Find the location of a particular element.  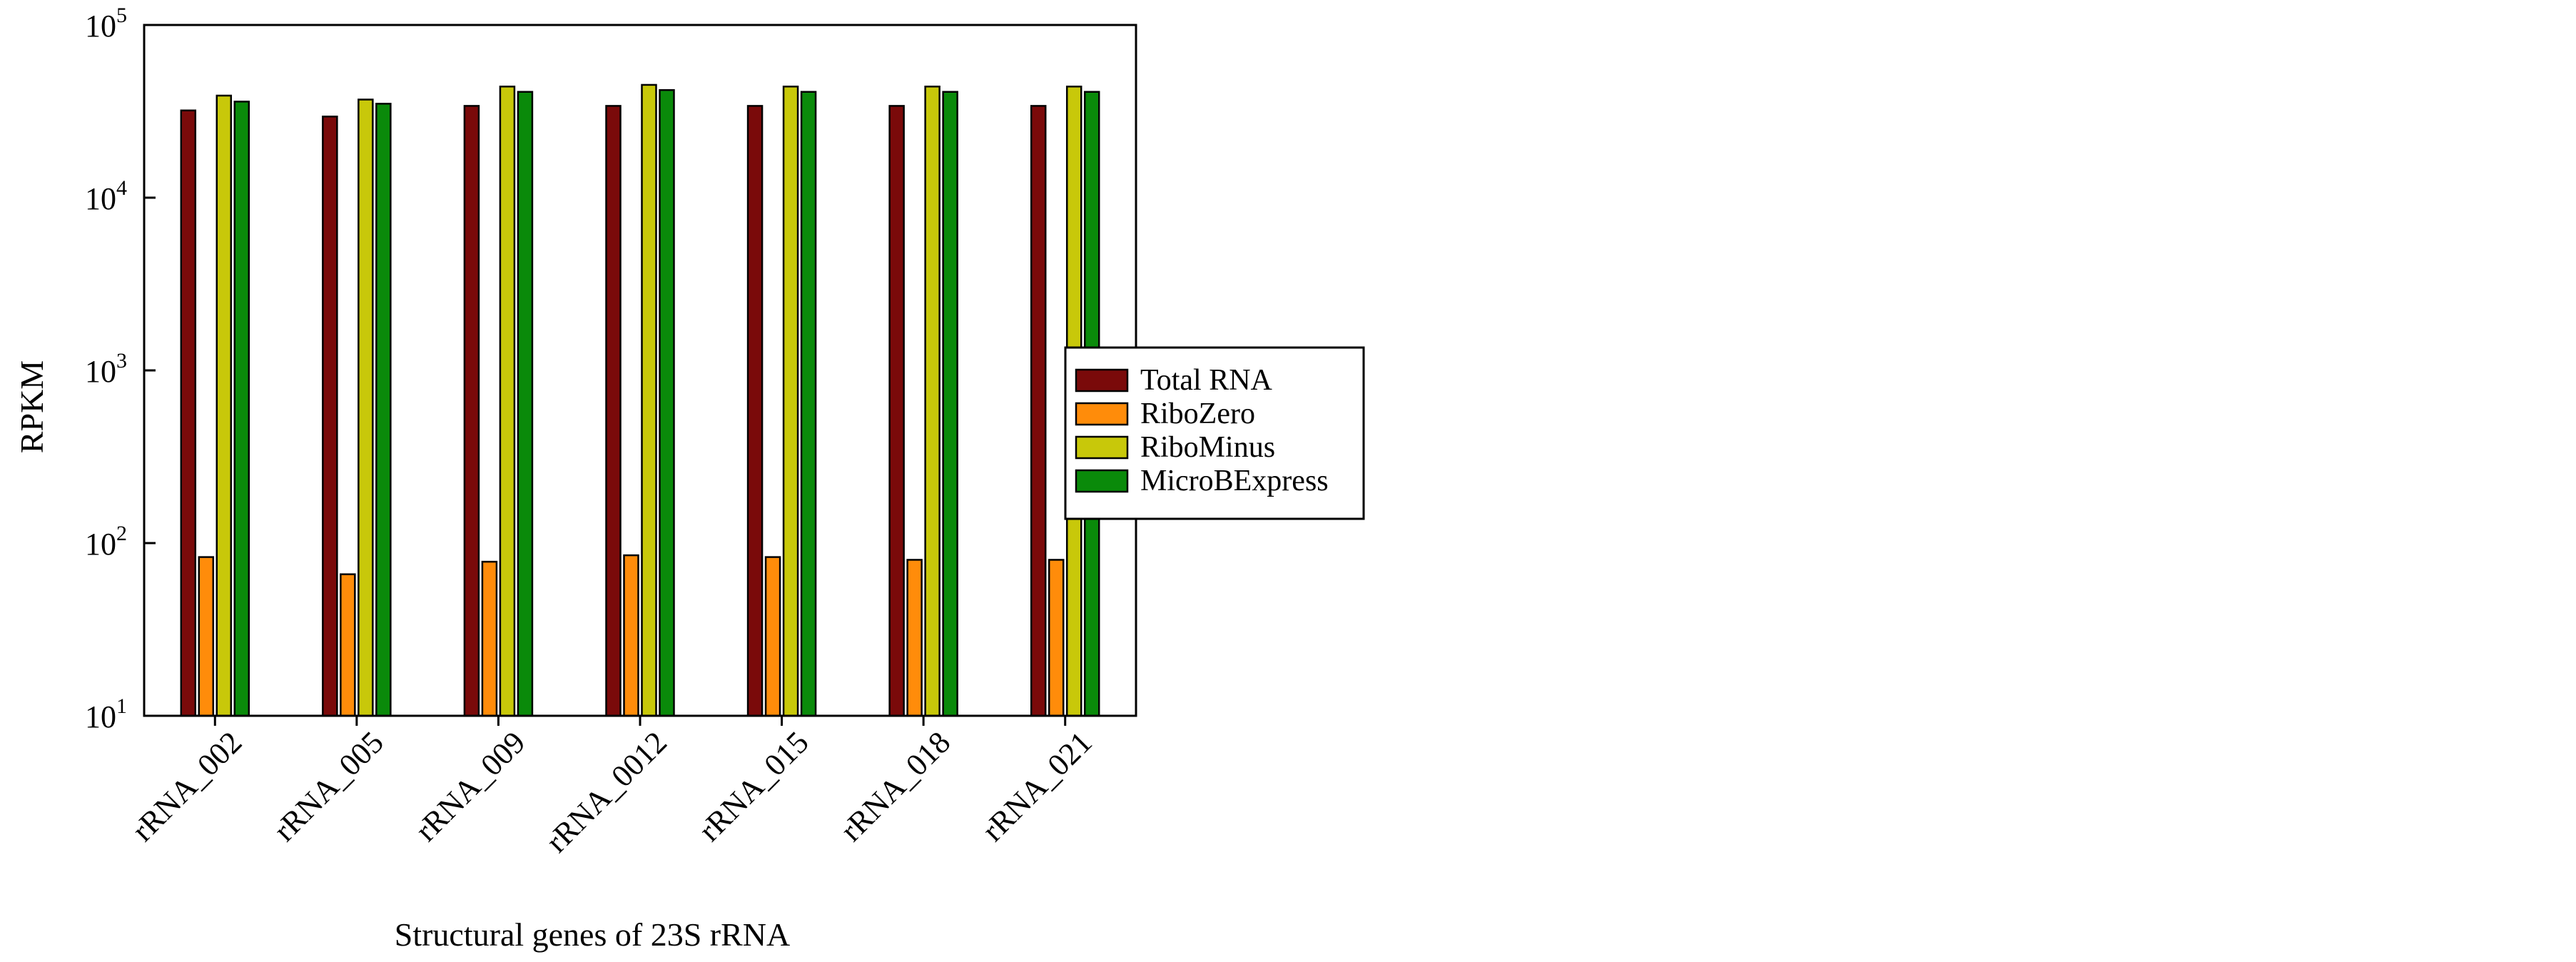

legend-label: RiboMinus is located at coordinates (1207, 447).